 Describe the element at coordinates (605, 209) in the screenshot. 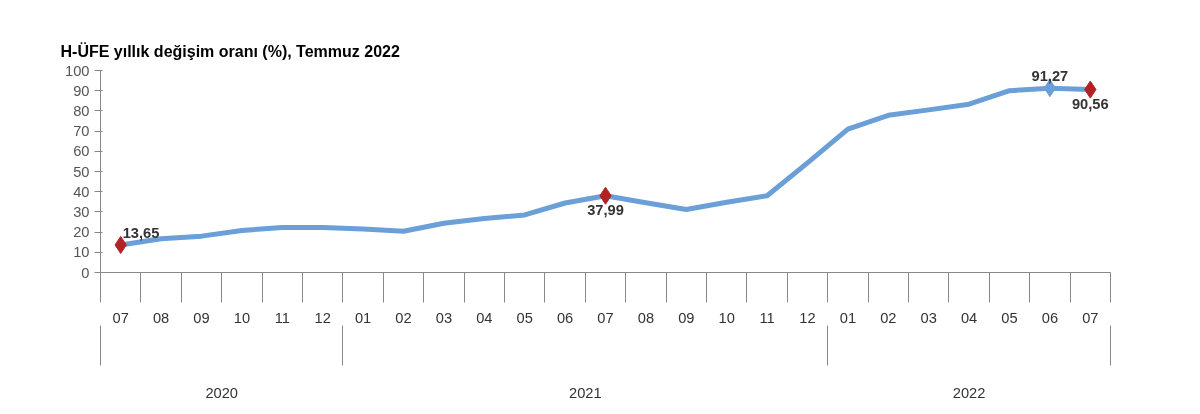

I see `data-label: 37,99` at that location.